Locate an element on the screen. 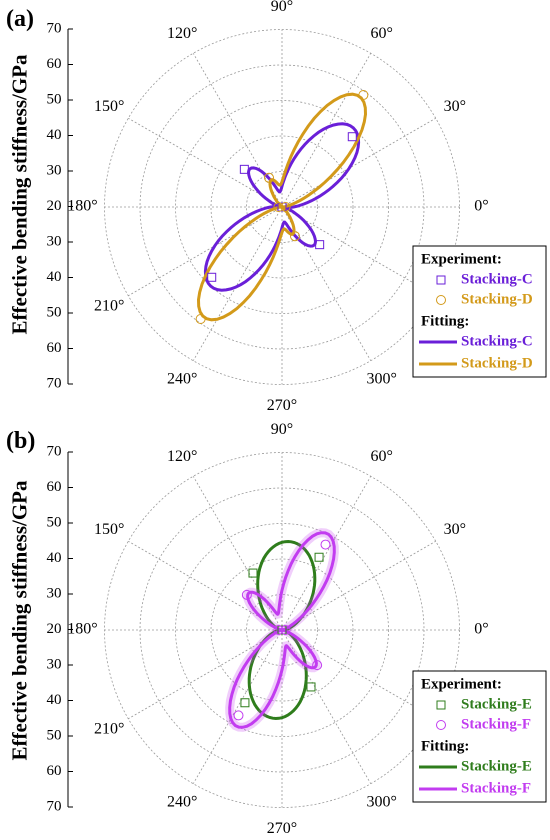  legend-entry-experiment: Stacking-F is located at coordinates (496, 724).